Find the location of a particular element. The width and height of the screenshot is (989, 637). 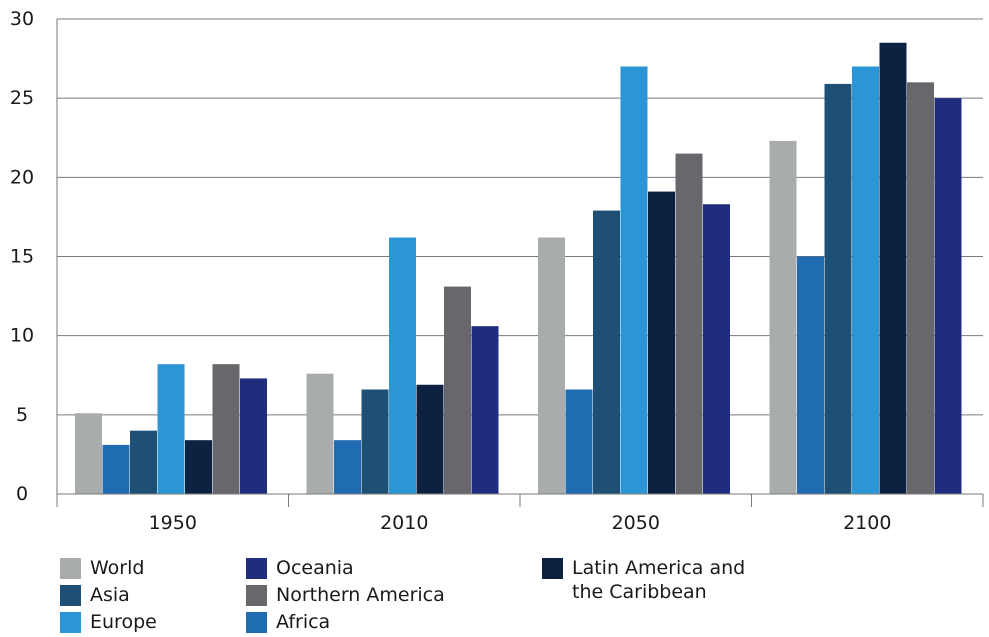

bar-northern-america-2010 is located at coordinates (457, 390).